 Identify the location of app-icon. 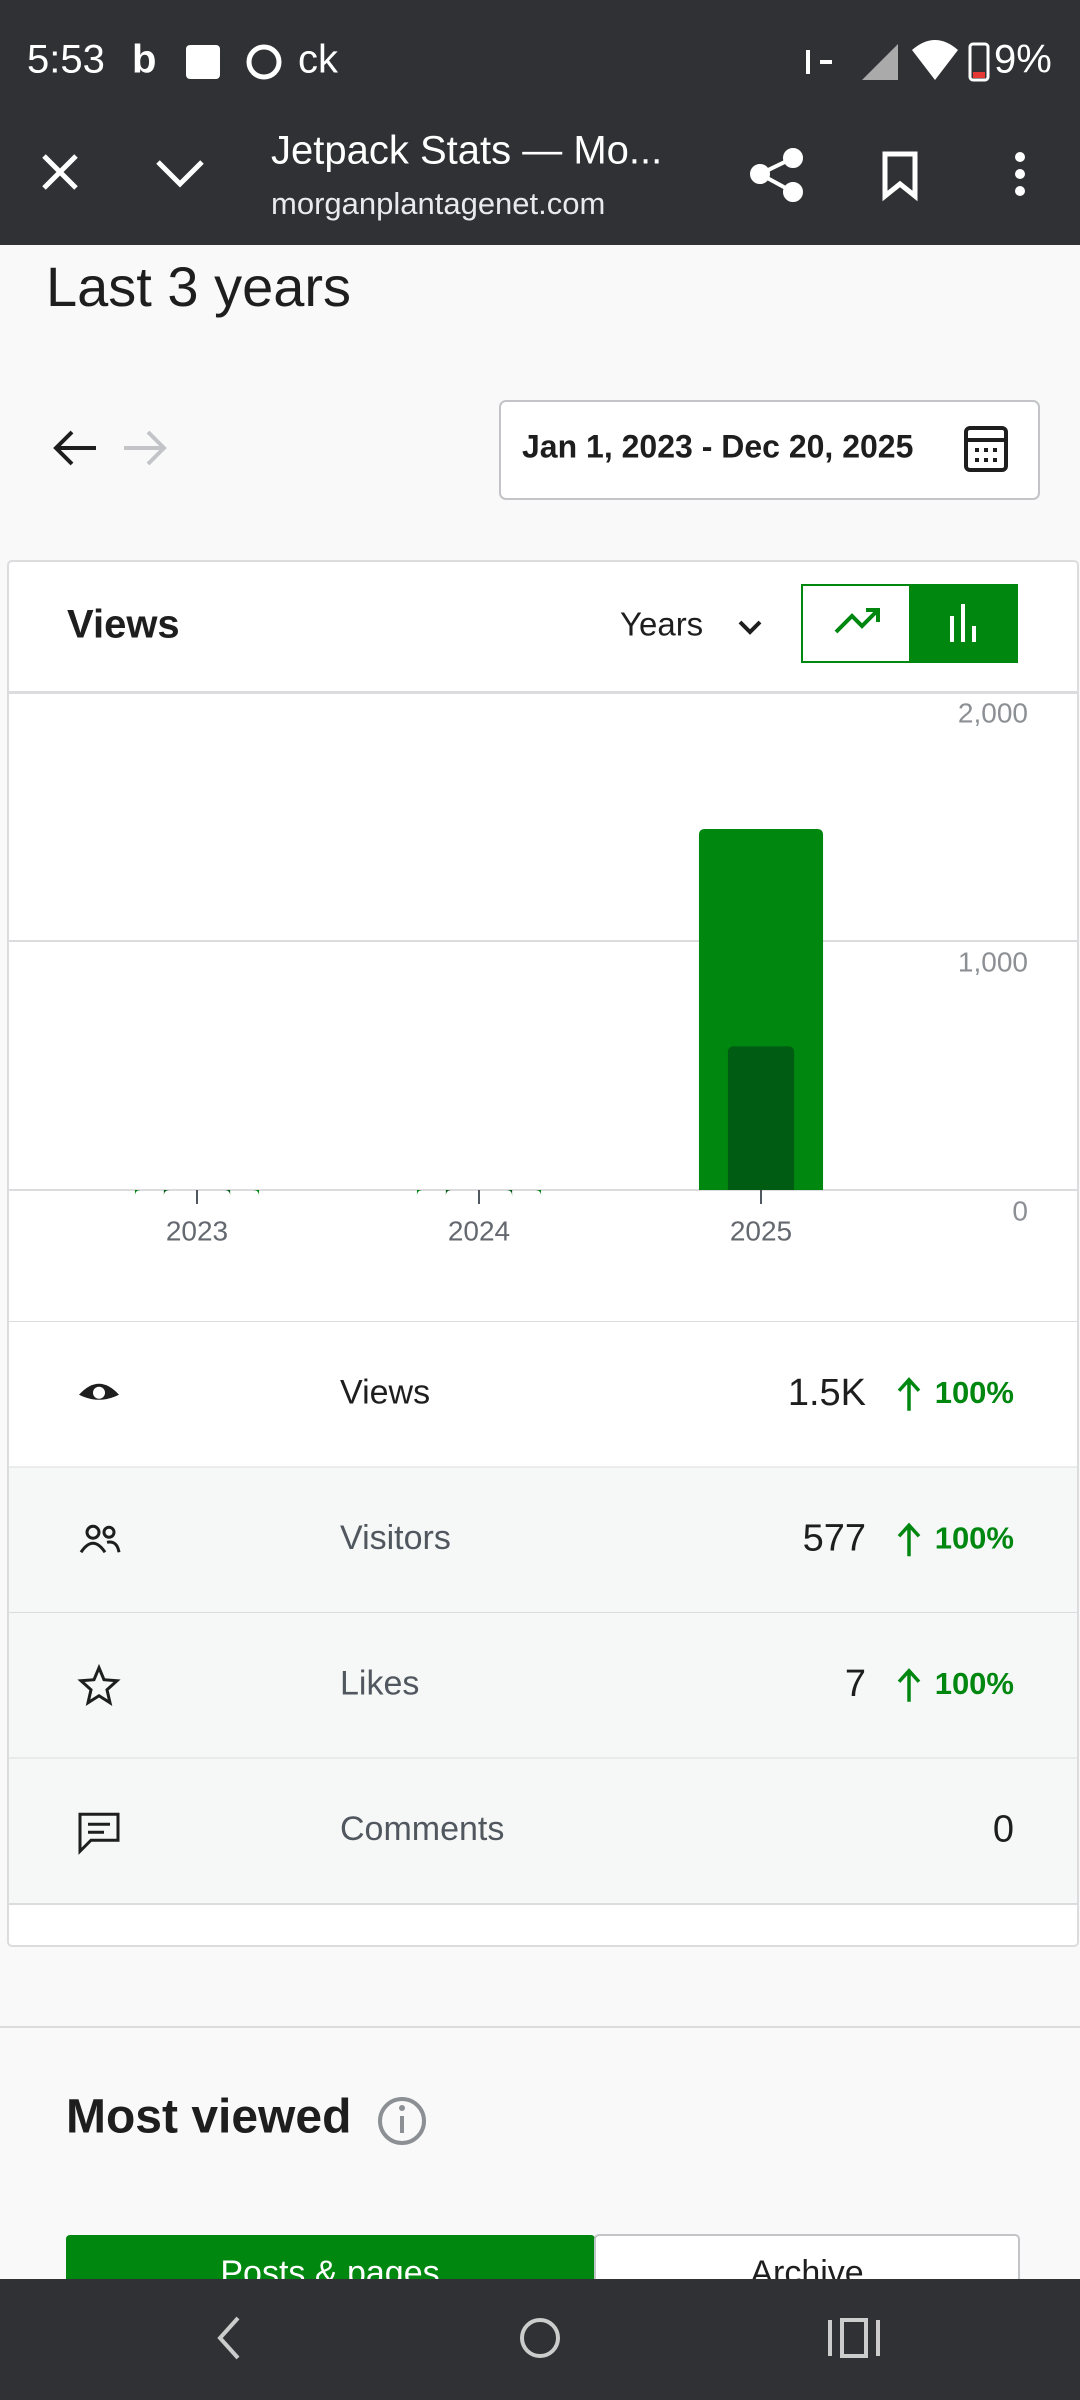
(264, 62).